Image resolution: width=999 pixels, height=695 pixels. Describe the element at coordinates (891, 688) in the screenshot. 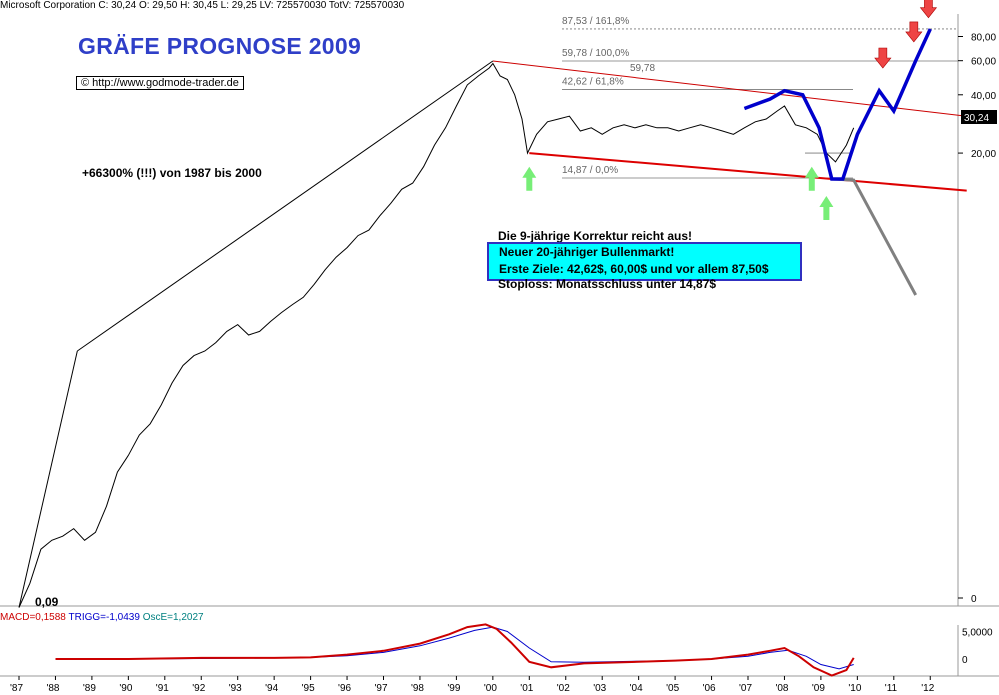

I see `x-tick-label: '11` at that location.